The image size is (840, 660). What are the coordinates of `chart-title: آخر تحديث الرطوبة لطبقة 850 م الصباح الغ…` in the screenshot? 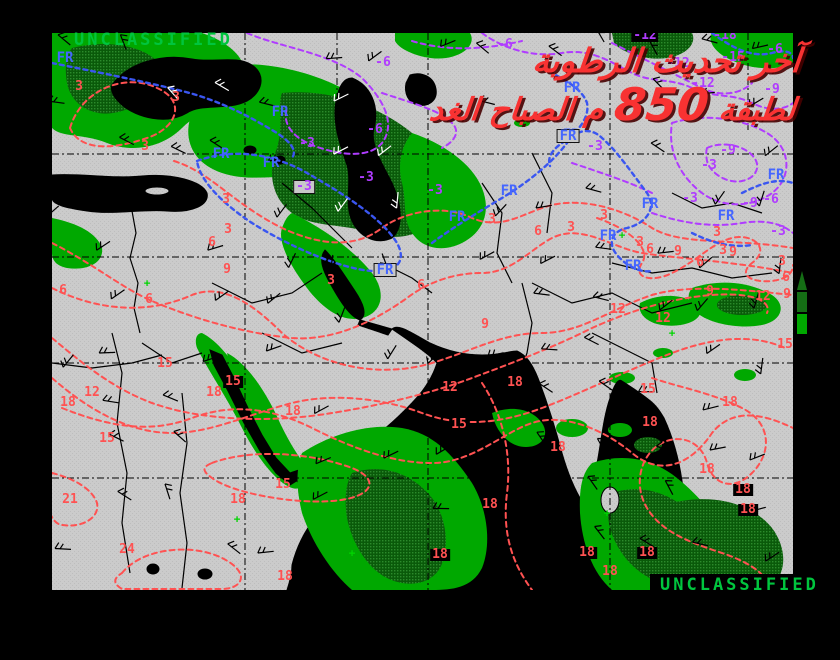 It's located at (615, 86).